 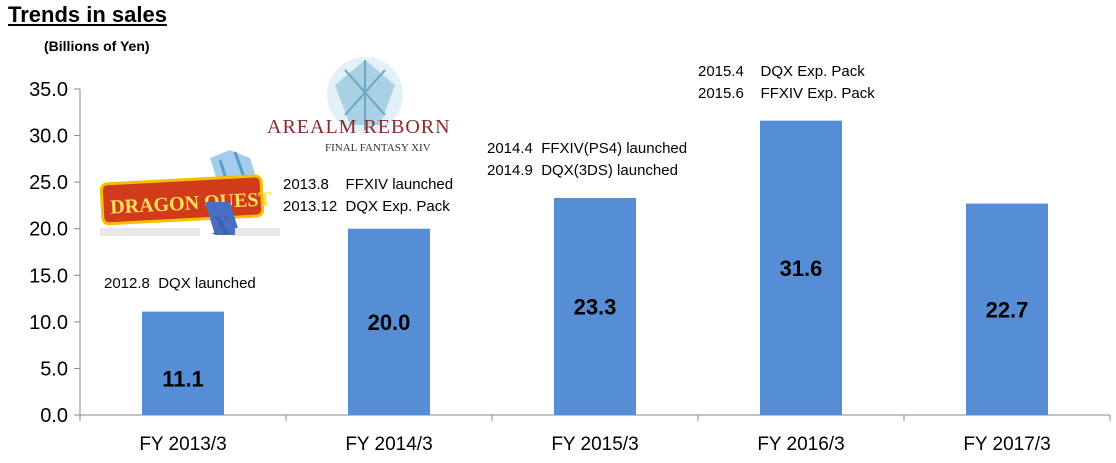 I want to click on y-tick-label: 35.0, so click(x=48, y=90).